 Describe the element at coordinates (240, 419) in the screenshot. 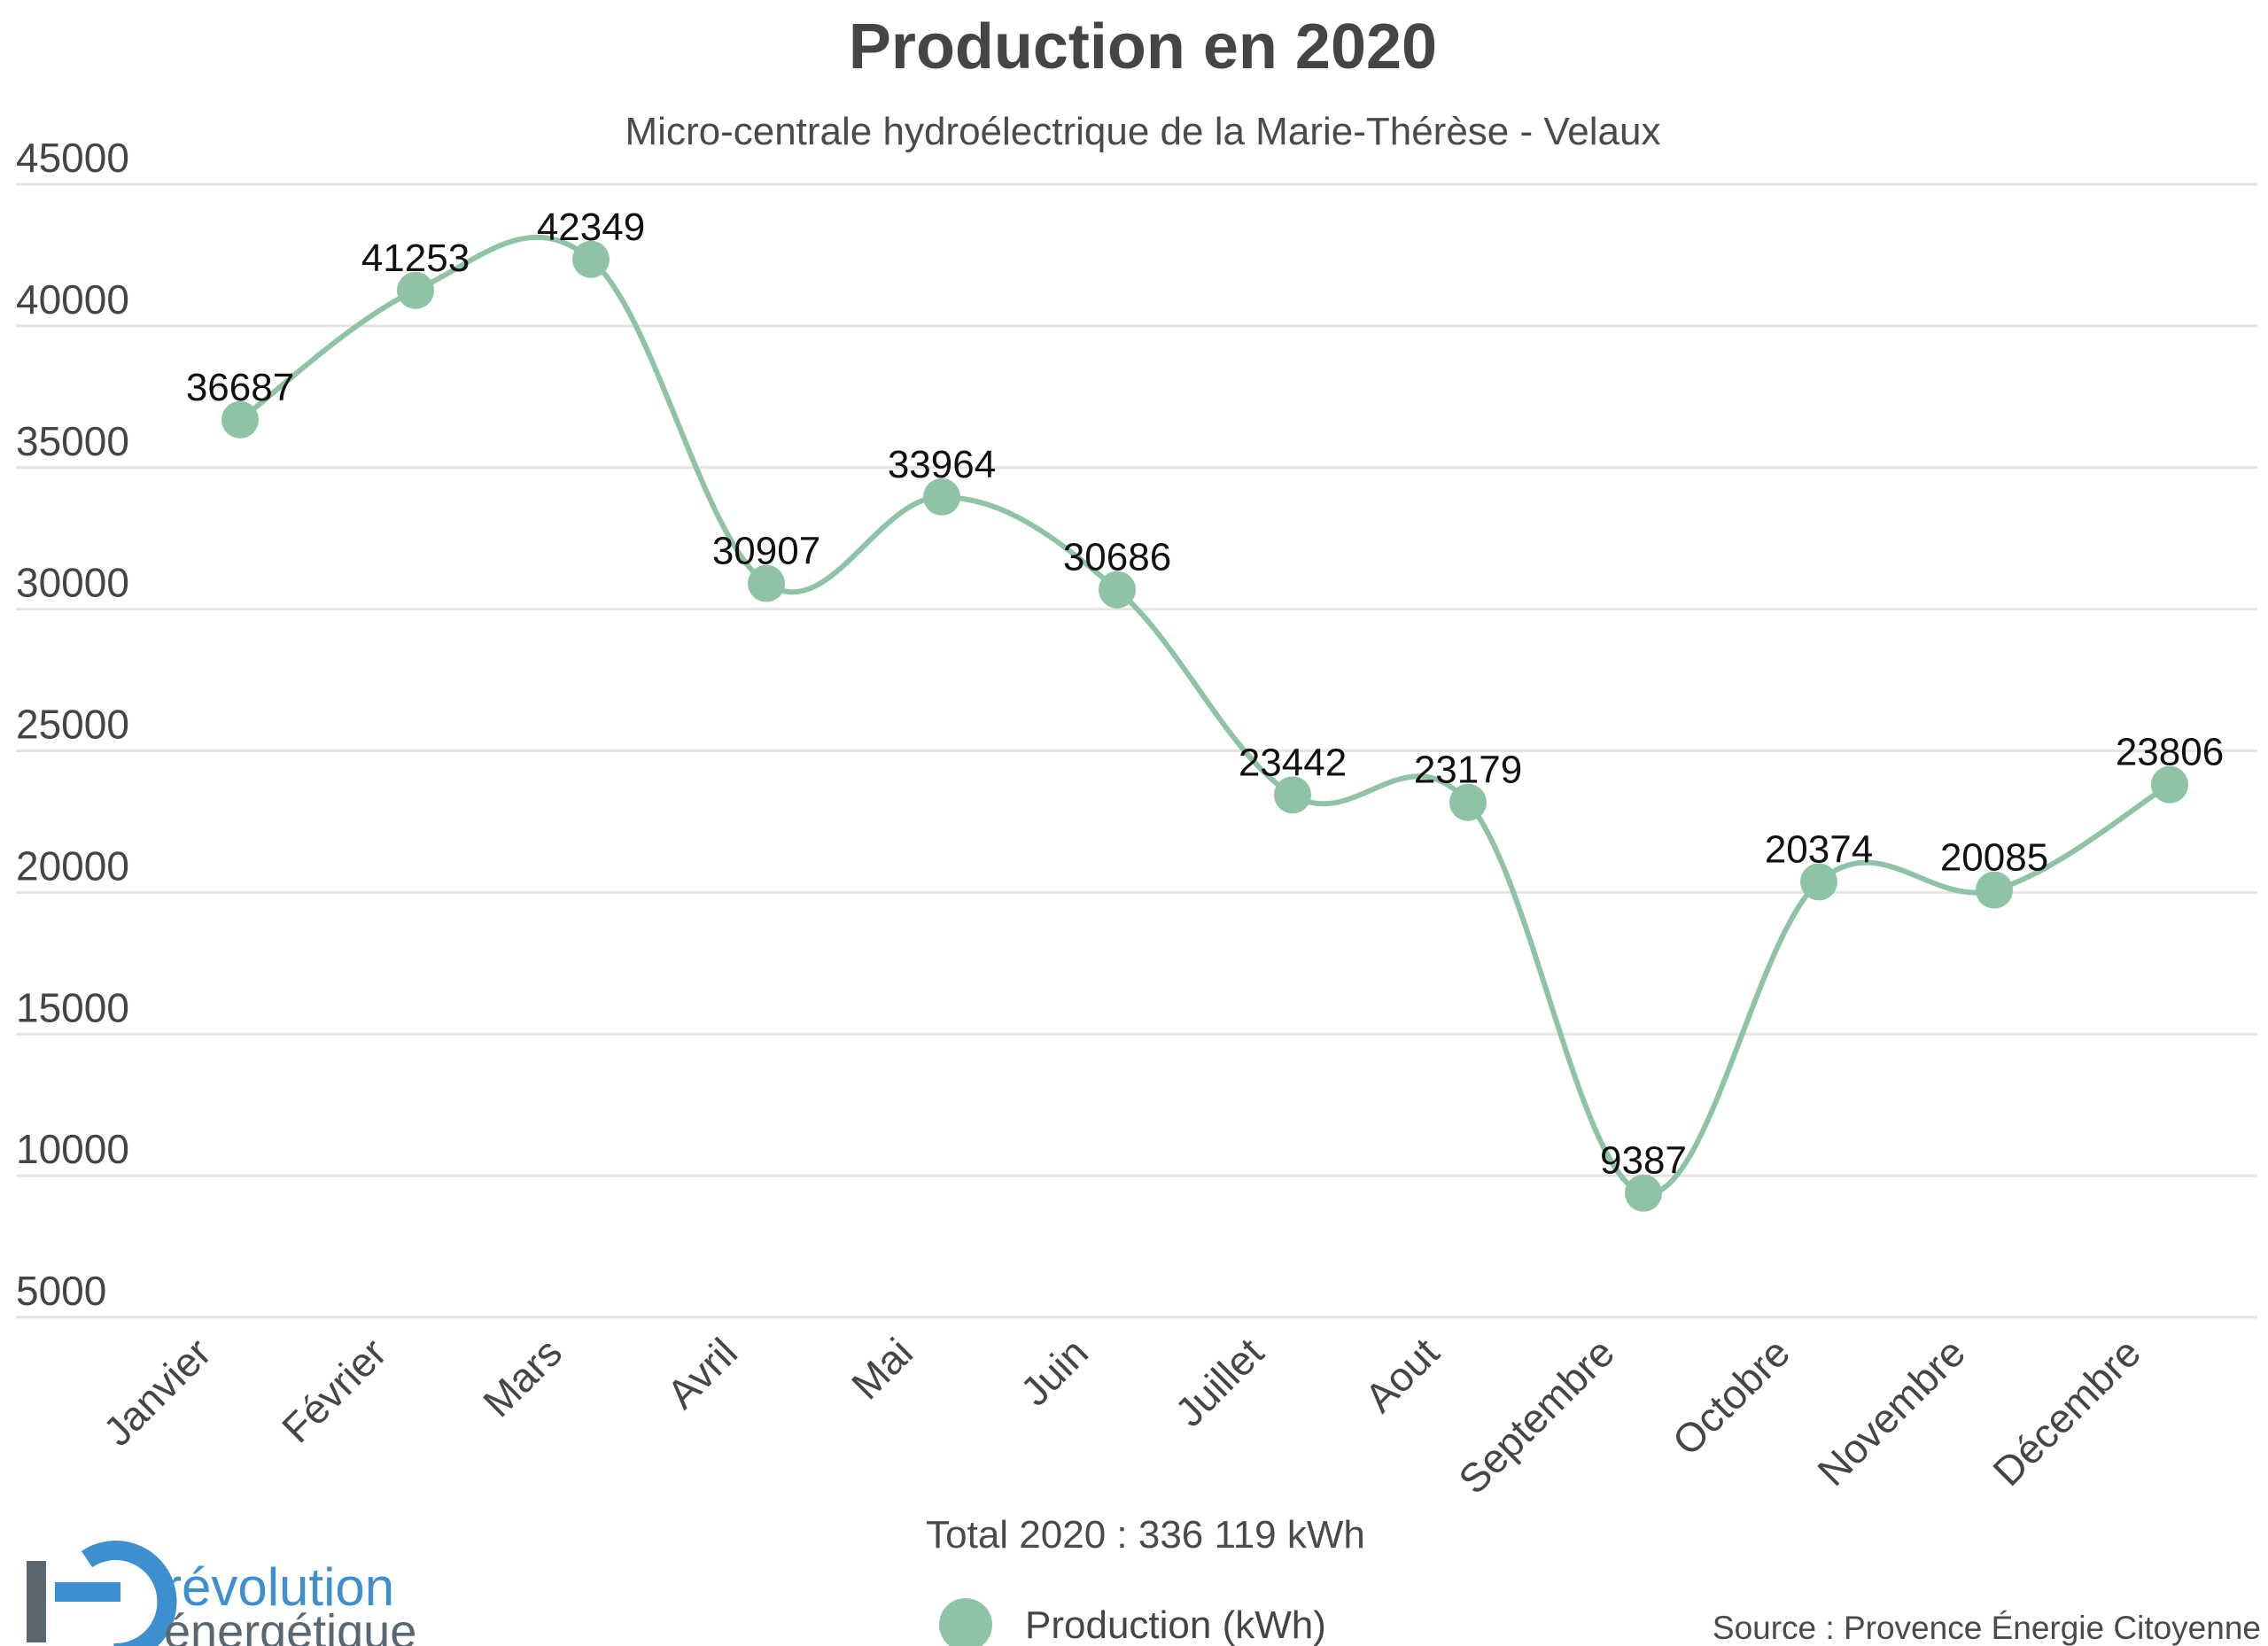

I see `data-point-janvier` at that location.